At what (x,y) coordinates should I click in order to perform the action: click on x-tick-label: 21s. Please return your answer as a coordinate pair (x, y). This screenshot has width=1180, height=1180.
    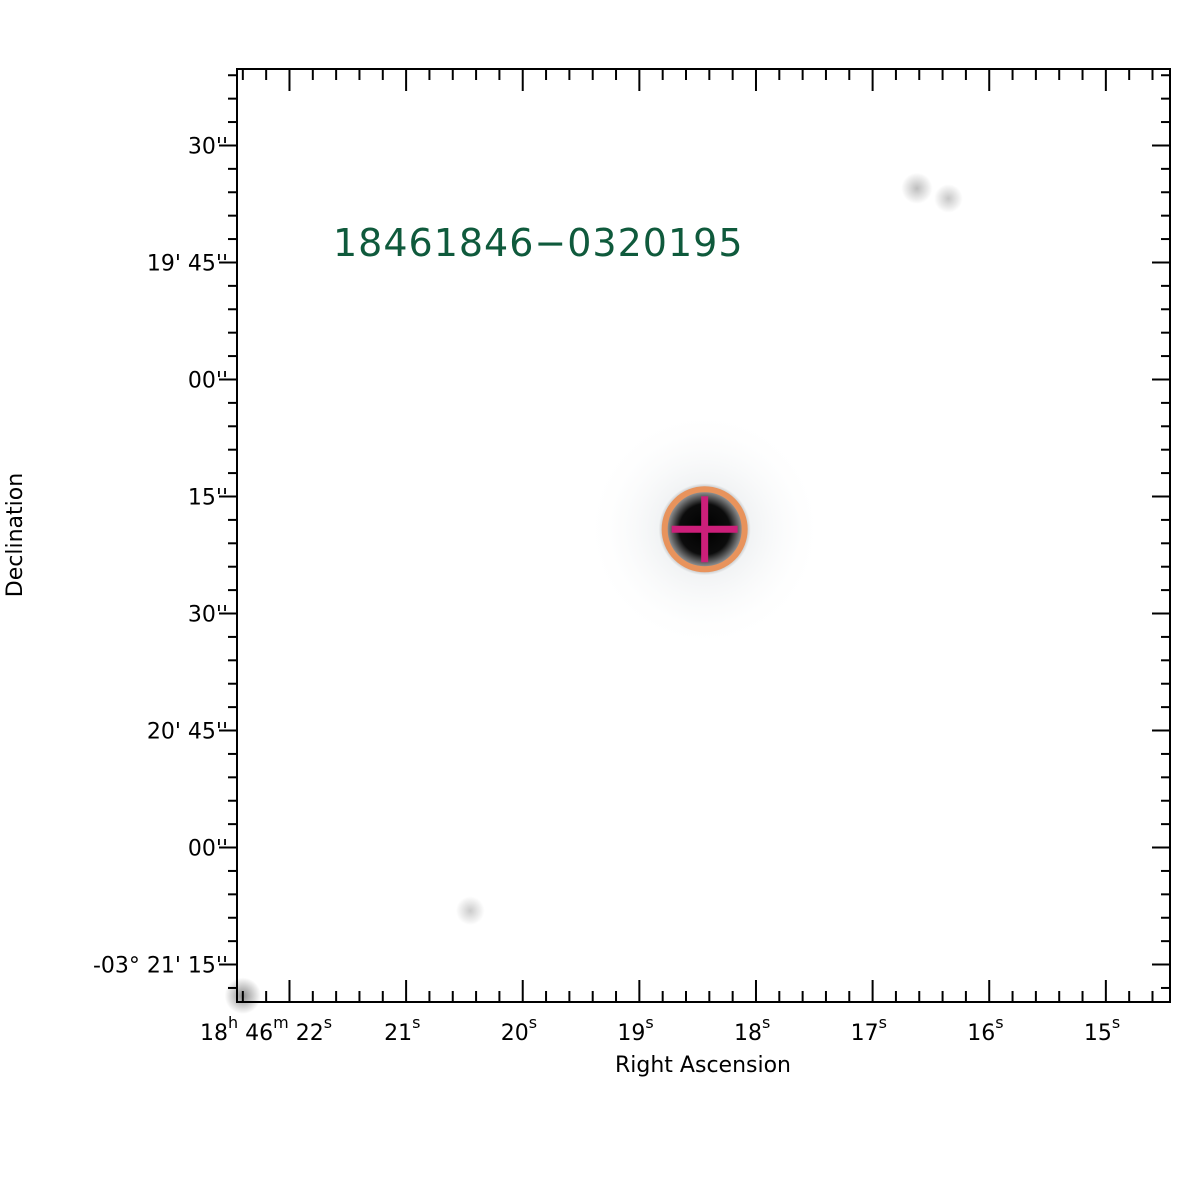
    Looking at the image, I should click on (402, 1029).